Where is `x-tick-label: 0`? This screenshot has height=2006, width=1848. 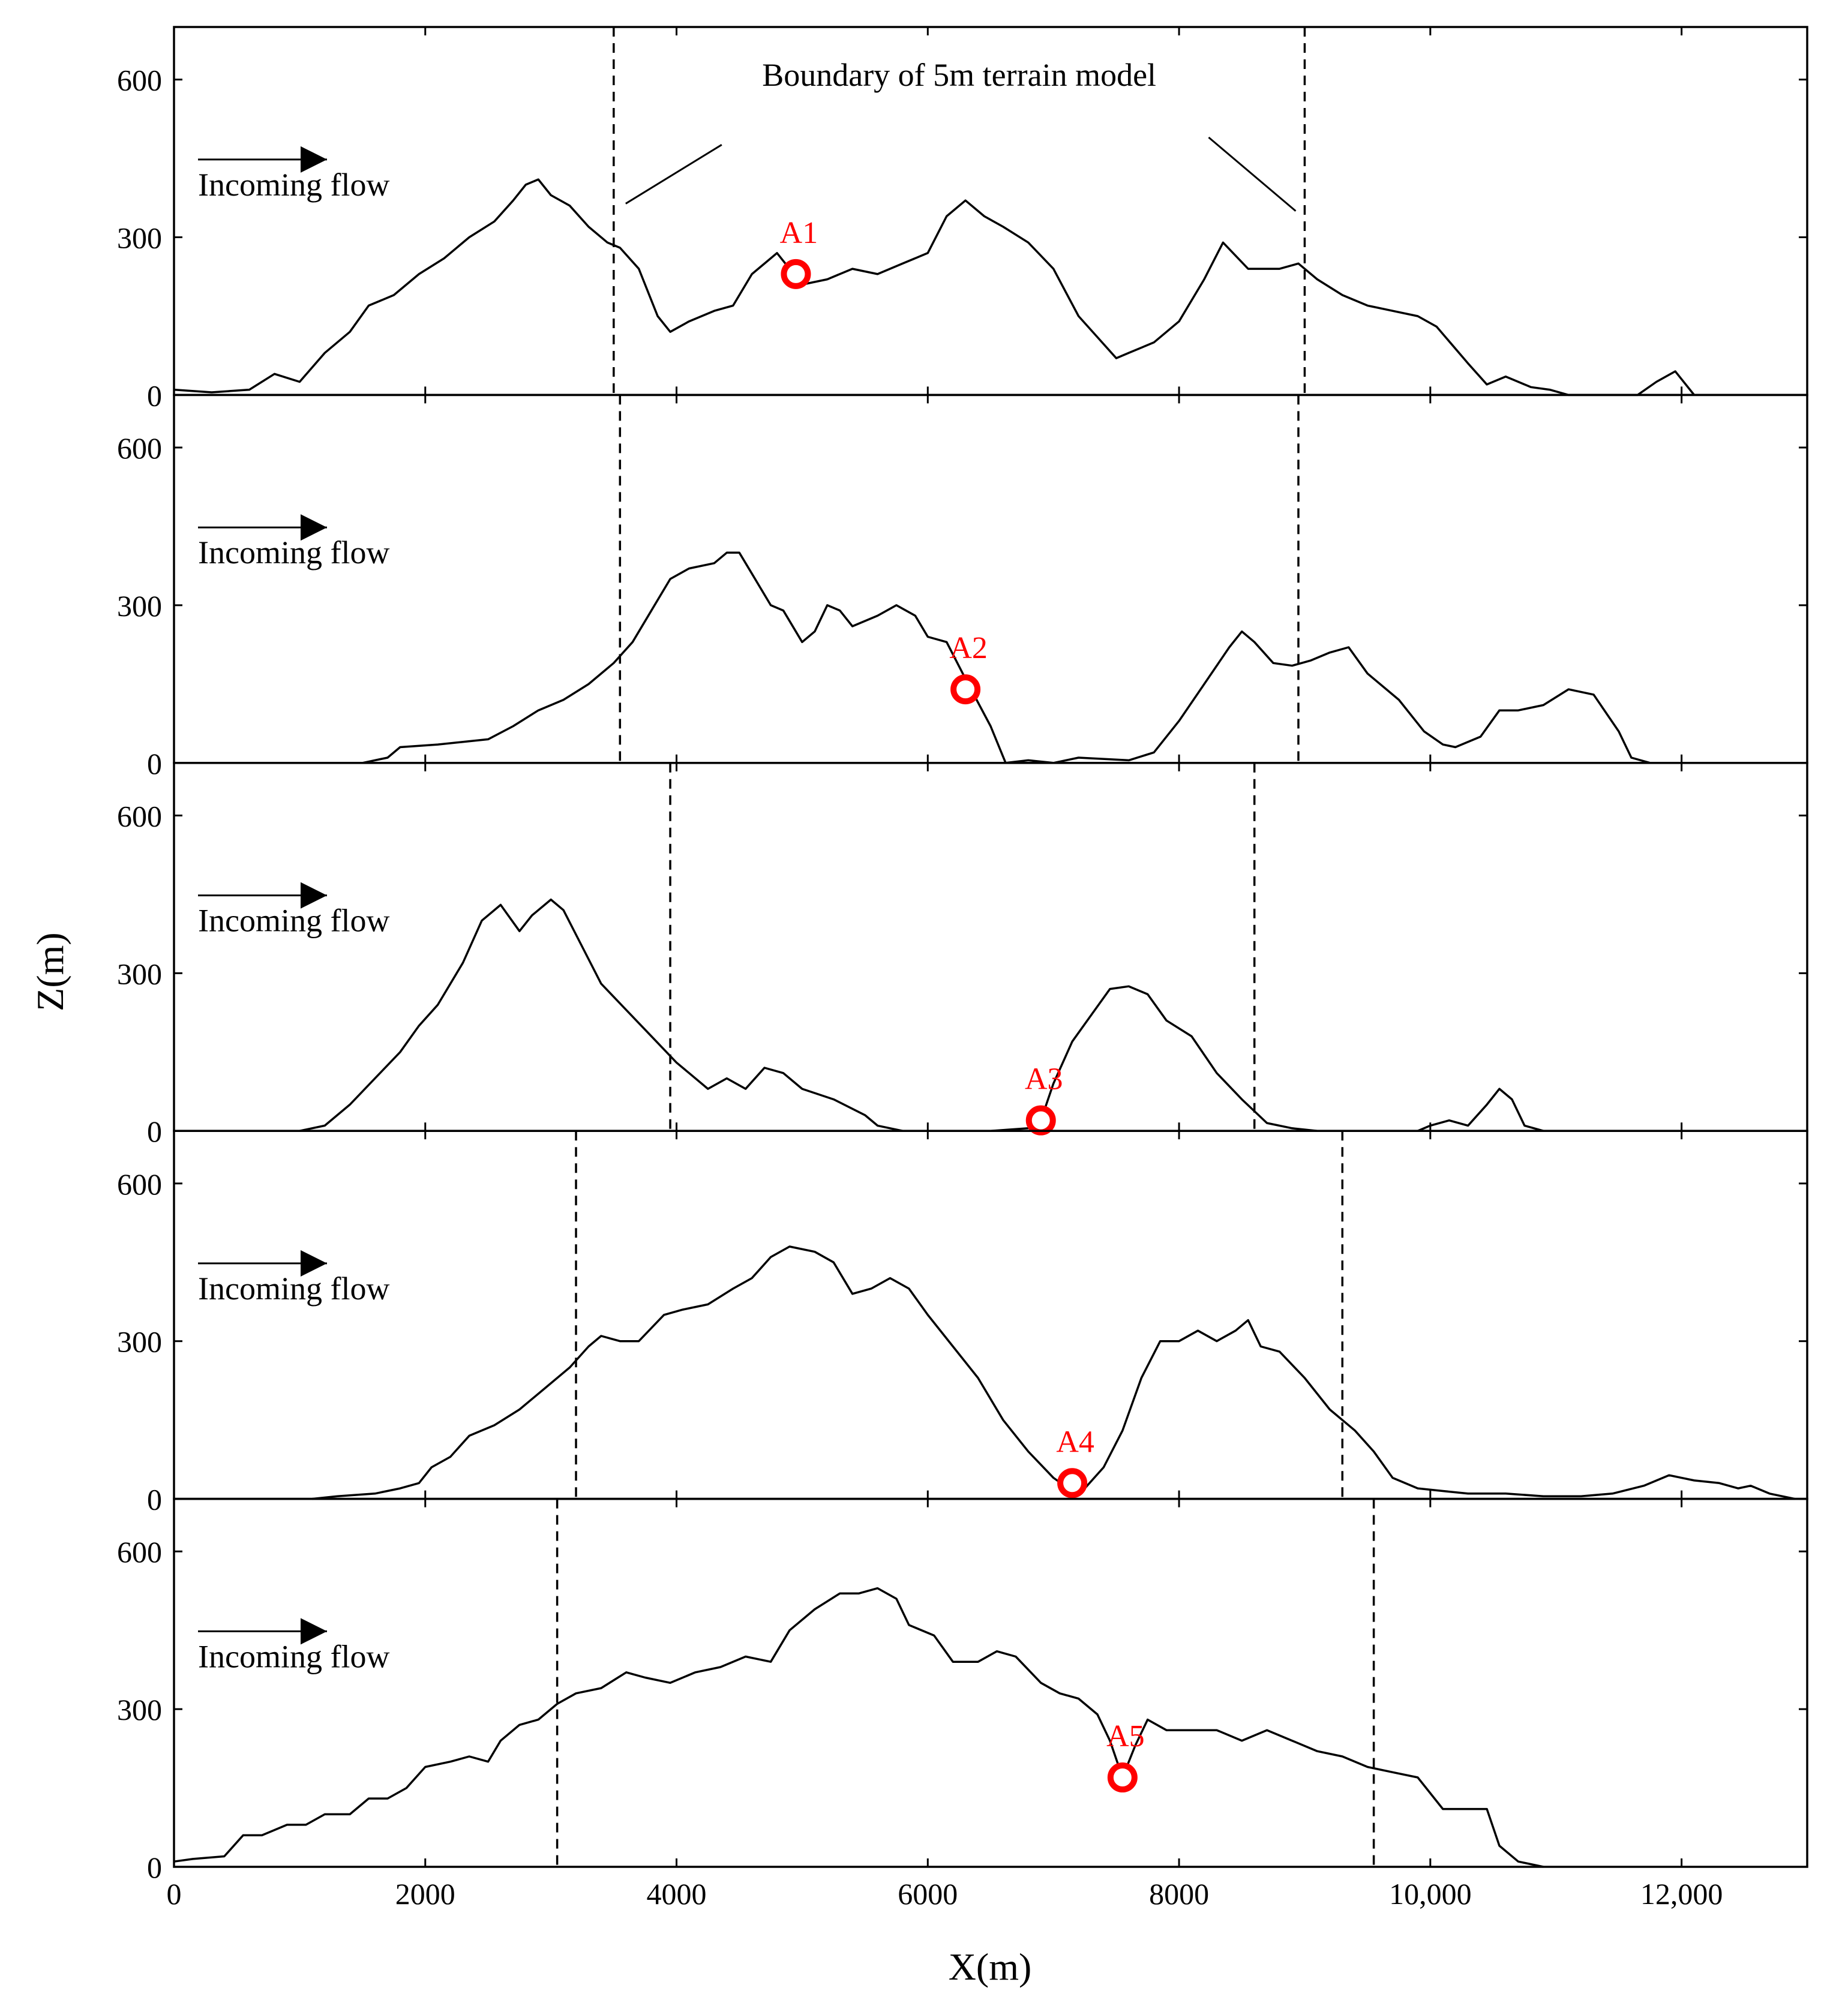 x-tick-label: 0 is located at coordinates (175, 1894).